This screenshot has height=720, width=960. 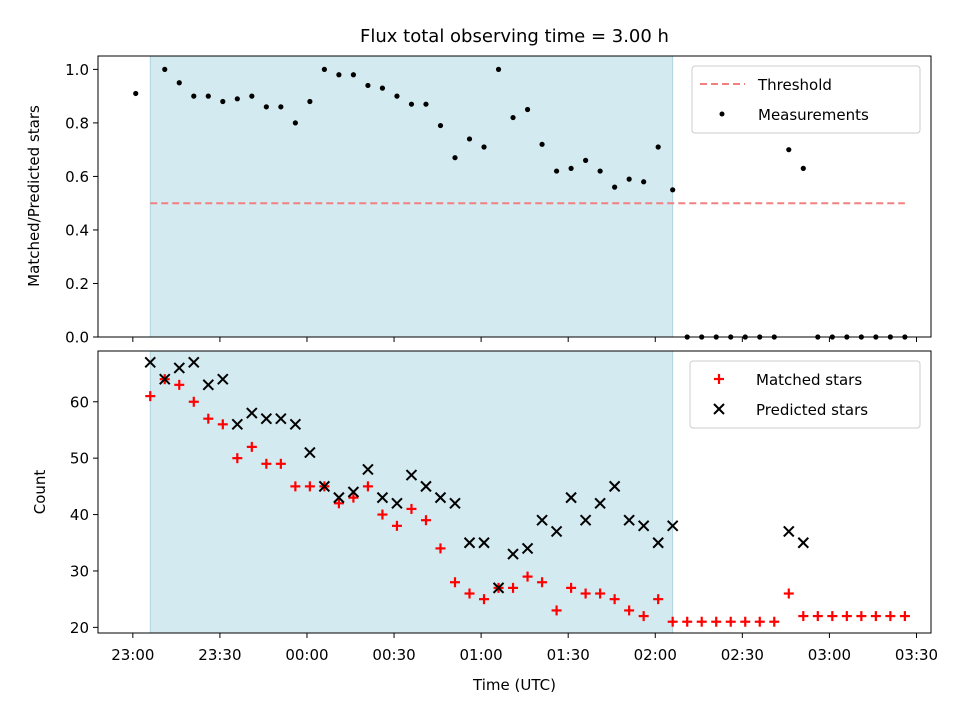 I want to click on time-x-tick-label: 01:00, so click(x=481, y=655).